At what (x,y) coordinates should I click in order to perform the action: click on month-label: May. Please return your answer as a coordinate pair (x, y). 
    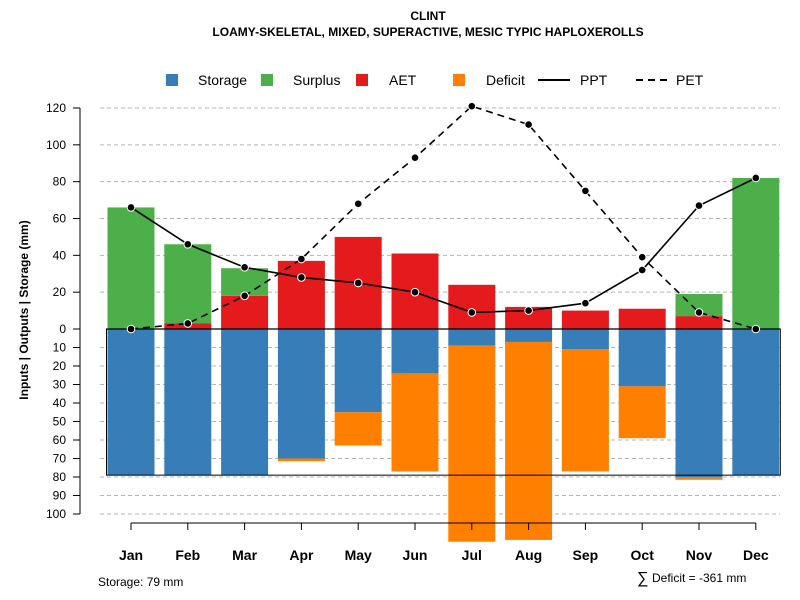
    Looking at the image, I should click on (358, 555).